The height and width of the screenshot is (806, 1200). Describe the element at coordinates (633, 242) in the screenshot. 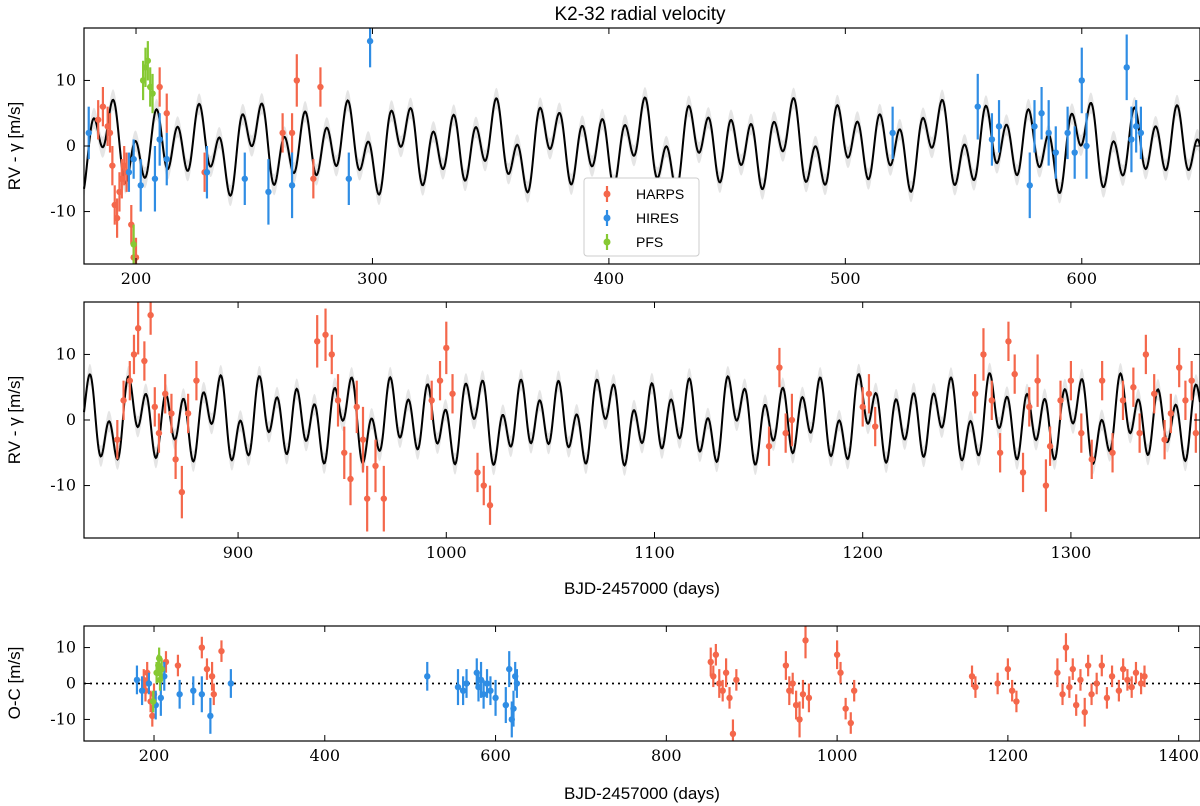

I see `legend-entry-pfs: PFS` at that location.